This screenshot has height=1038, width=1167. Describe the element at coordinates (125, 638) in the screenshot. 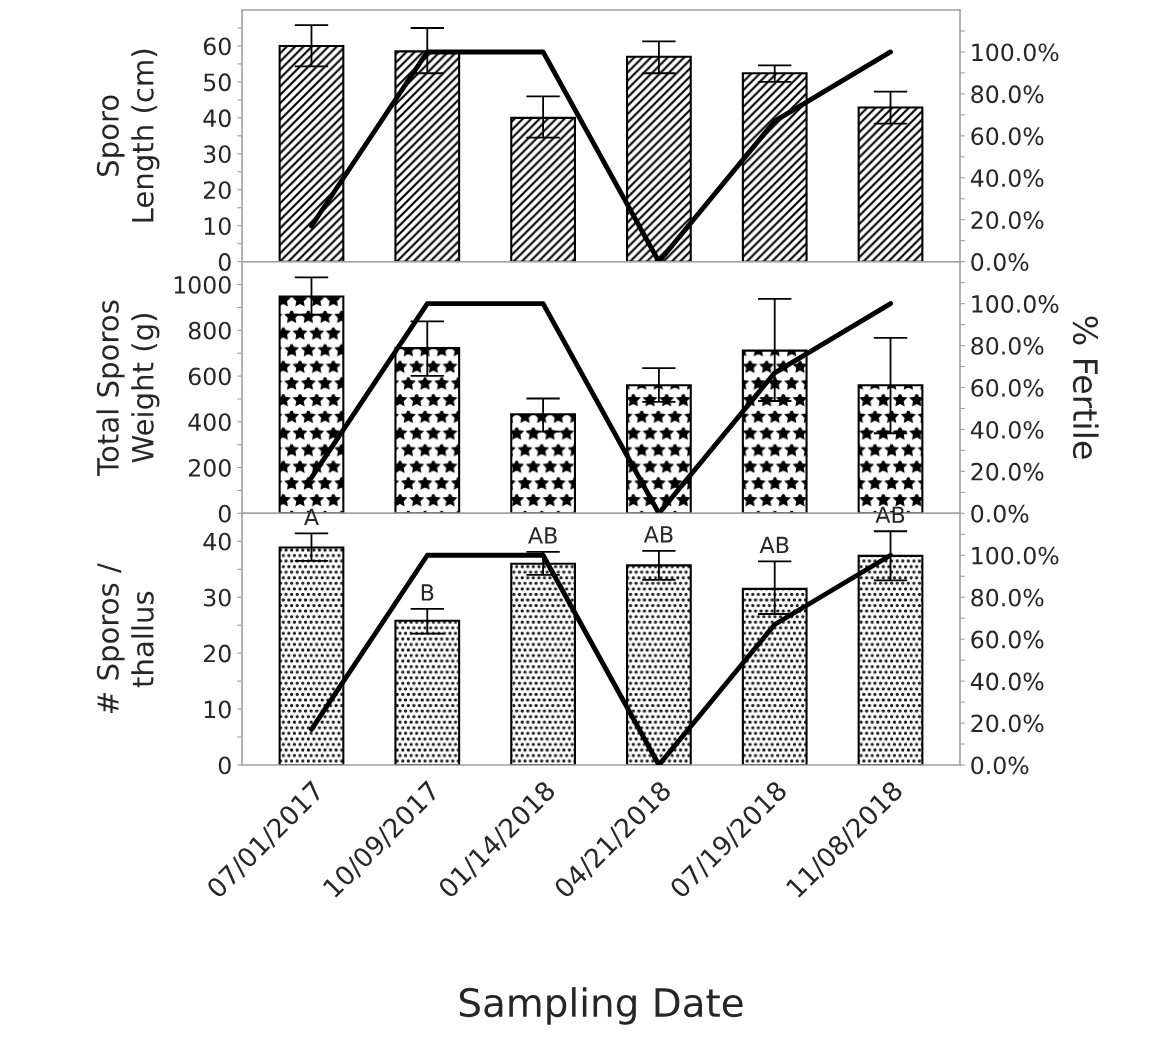

I see `y-axis-title: # Sporos / thallus` at that location.